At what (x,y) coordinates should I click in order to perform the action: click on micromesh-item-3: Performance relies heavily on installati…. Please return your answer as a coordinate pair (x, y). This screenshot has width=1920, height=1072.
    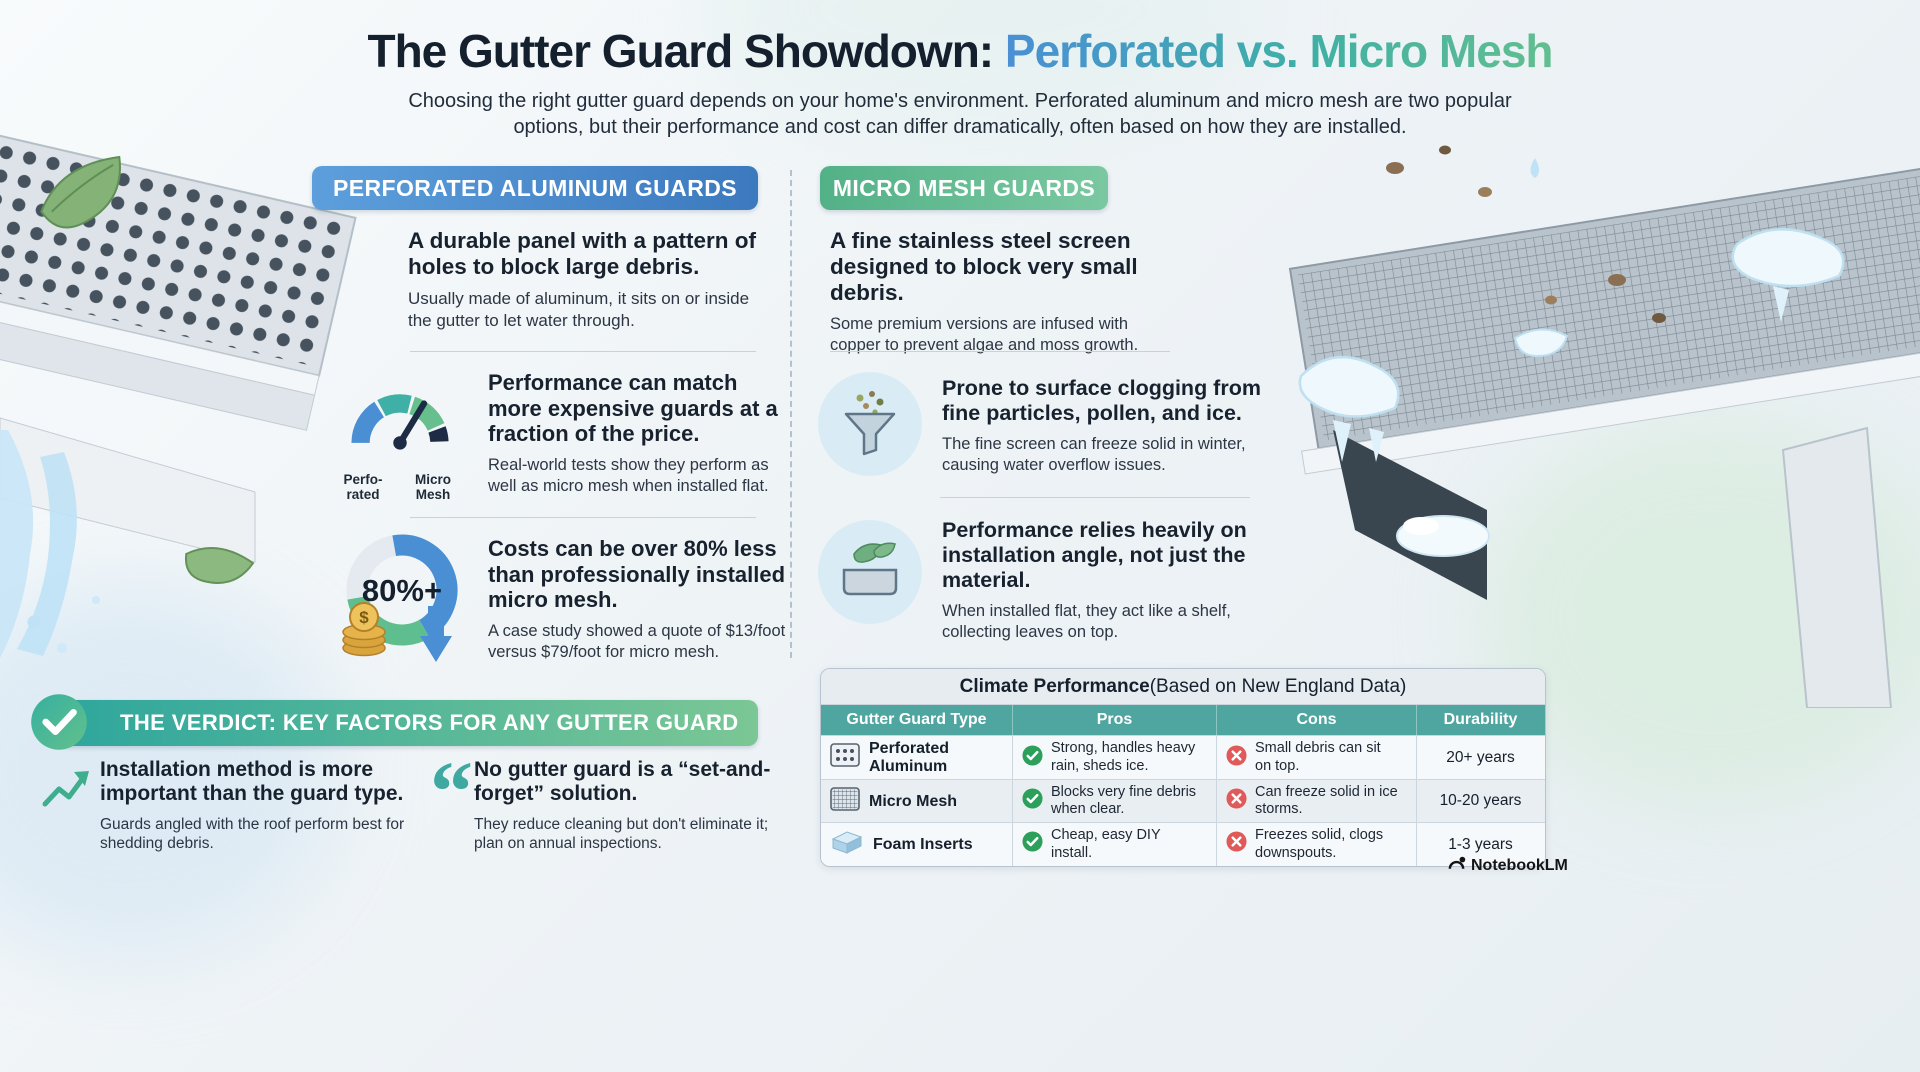
    Looking at the image, I should click on (1097, 580).